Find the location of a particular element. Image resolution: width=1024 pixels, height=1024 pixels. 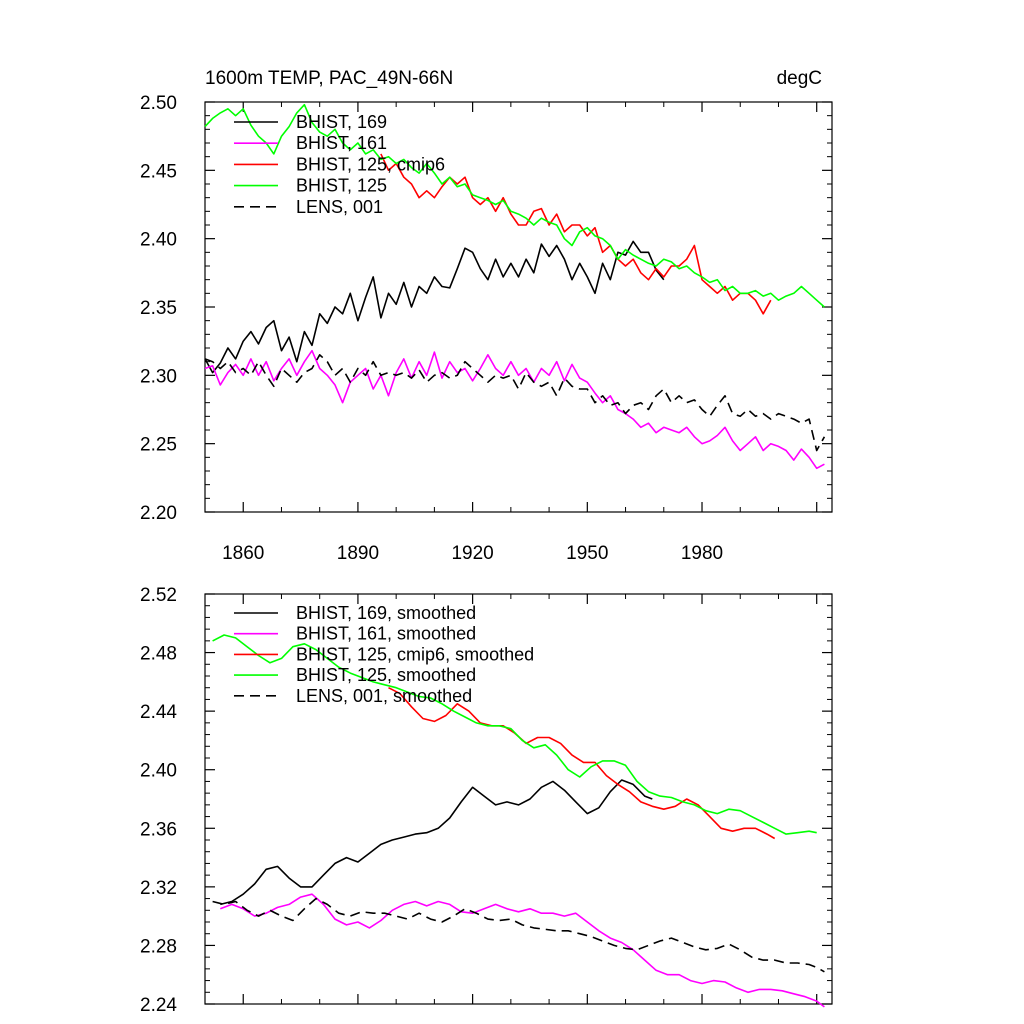

chart-units: degC is located at coordinates (799, 78).